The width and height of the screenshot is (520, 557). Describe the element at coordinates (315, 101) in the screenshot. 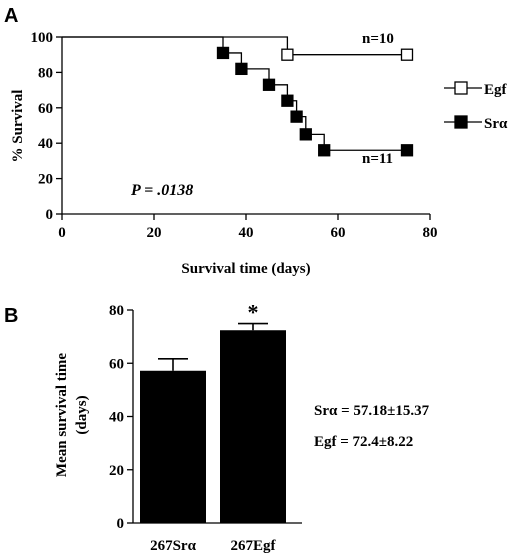

I see `survival-markers` at that location.